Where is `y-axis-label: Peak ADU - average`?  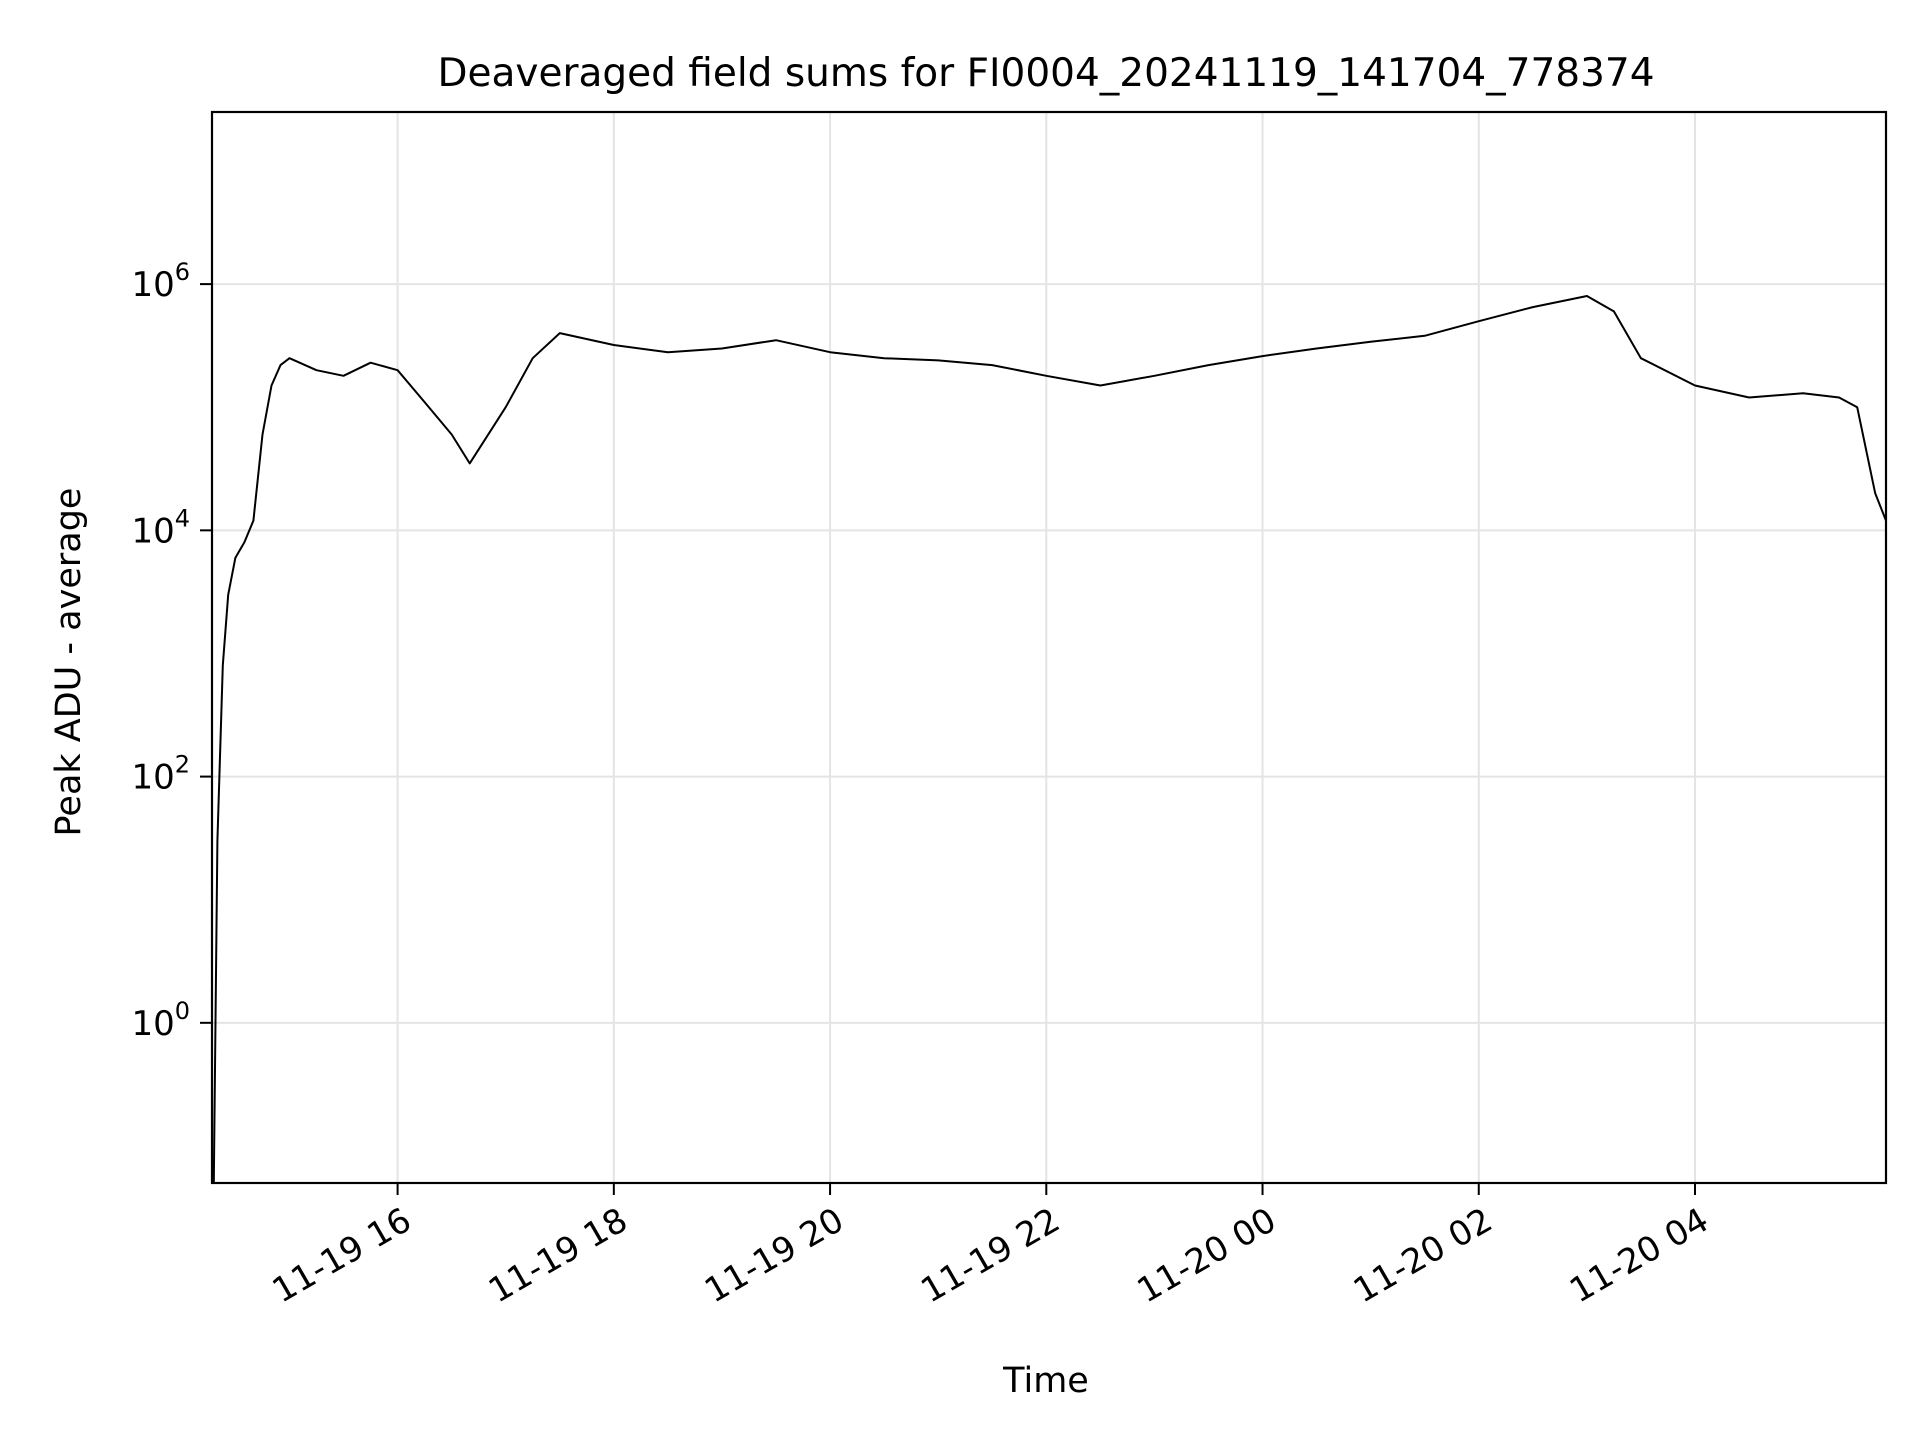
y-axis-label: Peak ADU - average is located at coordinates (69, 662).